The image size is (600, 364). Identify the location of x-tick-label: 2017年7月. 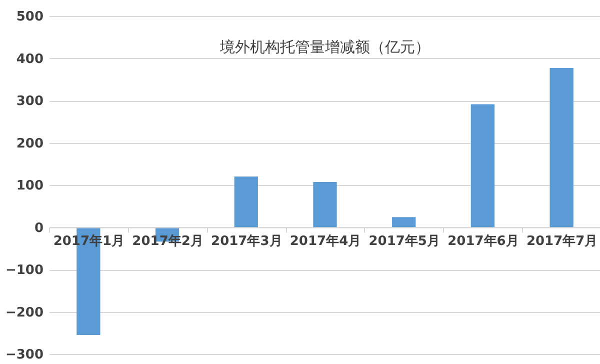
(562, 241).